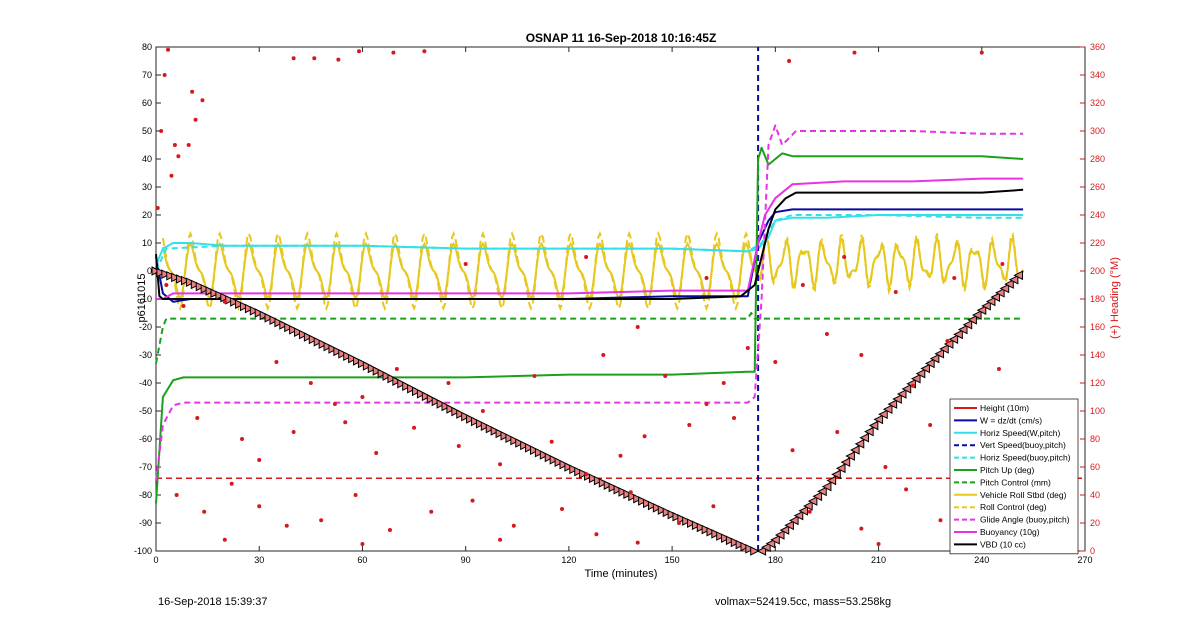  Describe the element at coordinates (142, 298) in the screenshot. I see `y-axis-label: p6161015` at that location.